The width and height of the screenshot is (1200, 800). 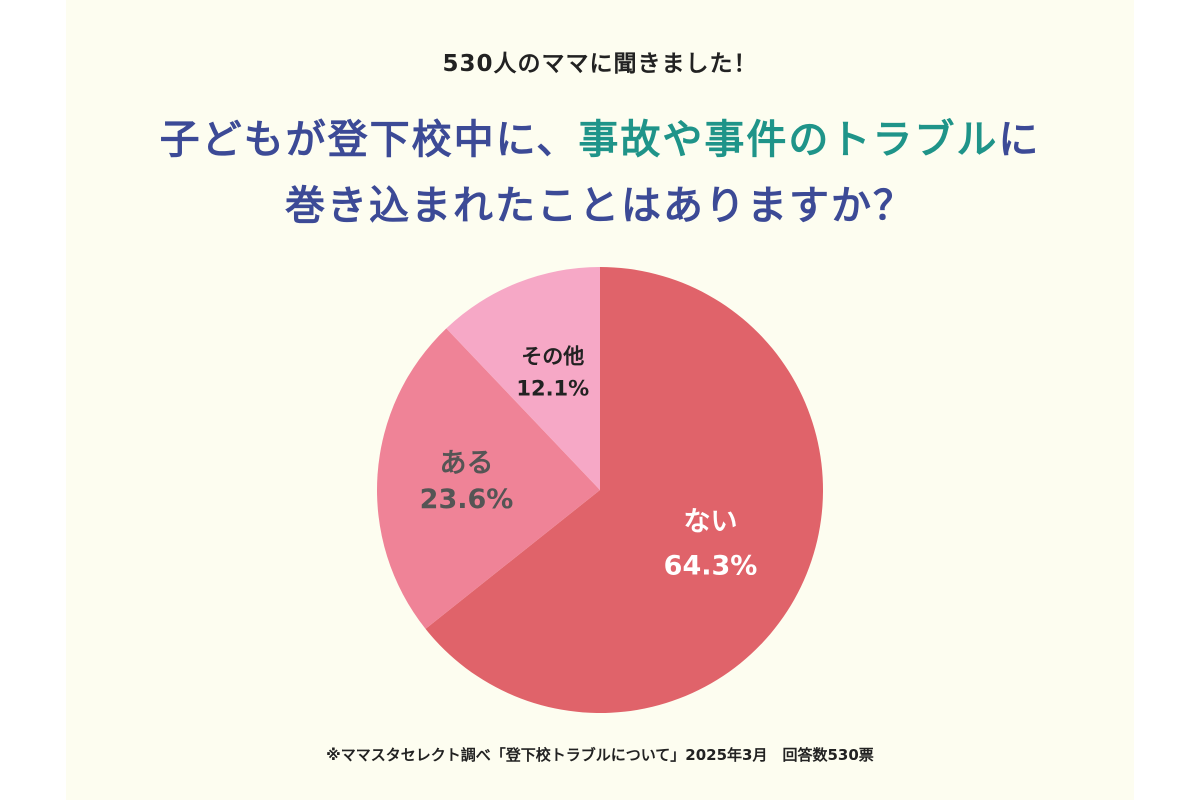 I want to click on source-footnote: ※ママスタセレクト調べ「登下校トラブルについて」2025年3月 回答数530票, so click(x=600, y=755).